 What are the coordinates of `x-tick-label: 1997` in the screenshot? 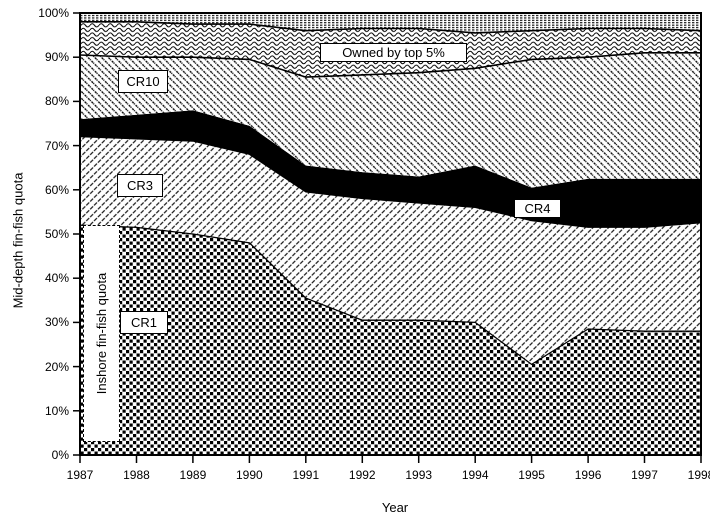 It's located at (644, 475).